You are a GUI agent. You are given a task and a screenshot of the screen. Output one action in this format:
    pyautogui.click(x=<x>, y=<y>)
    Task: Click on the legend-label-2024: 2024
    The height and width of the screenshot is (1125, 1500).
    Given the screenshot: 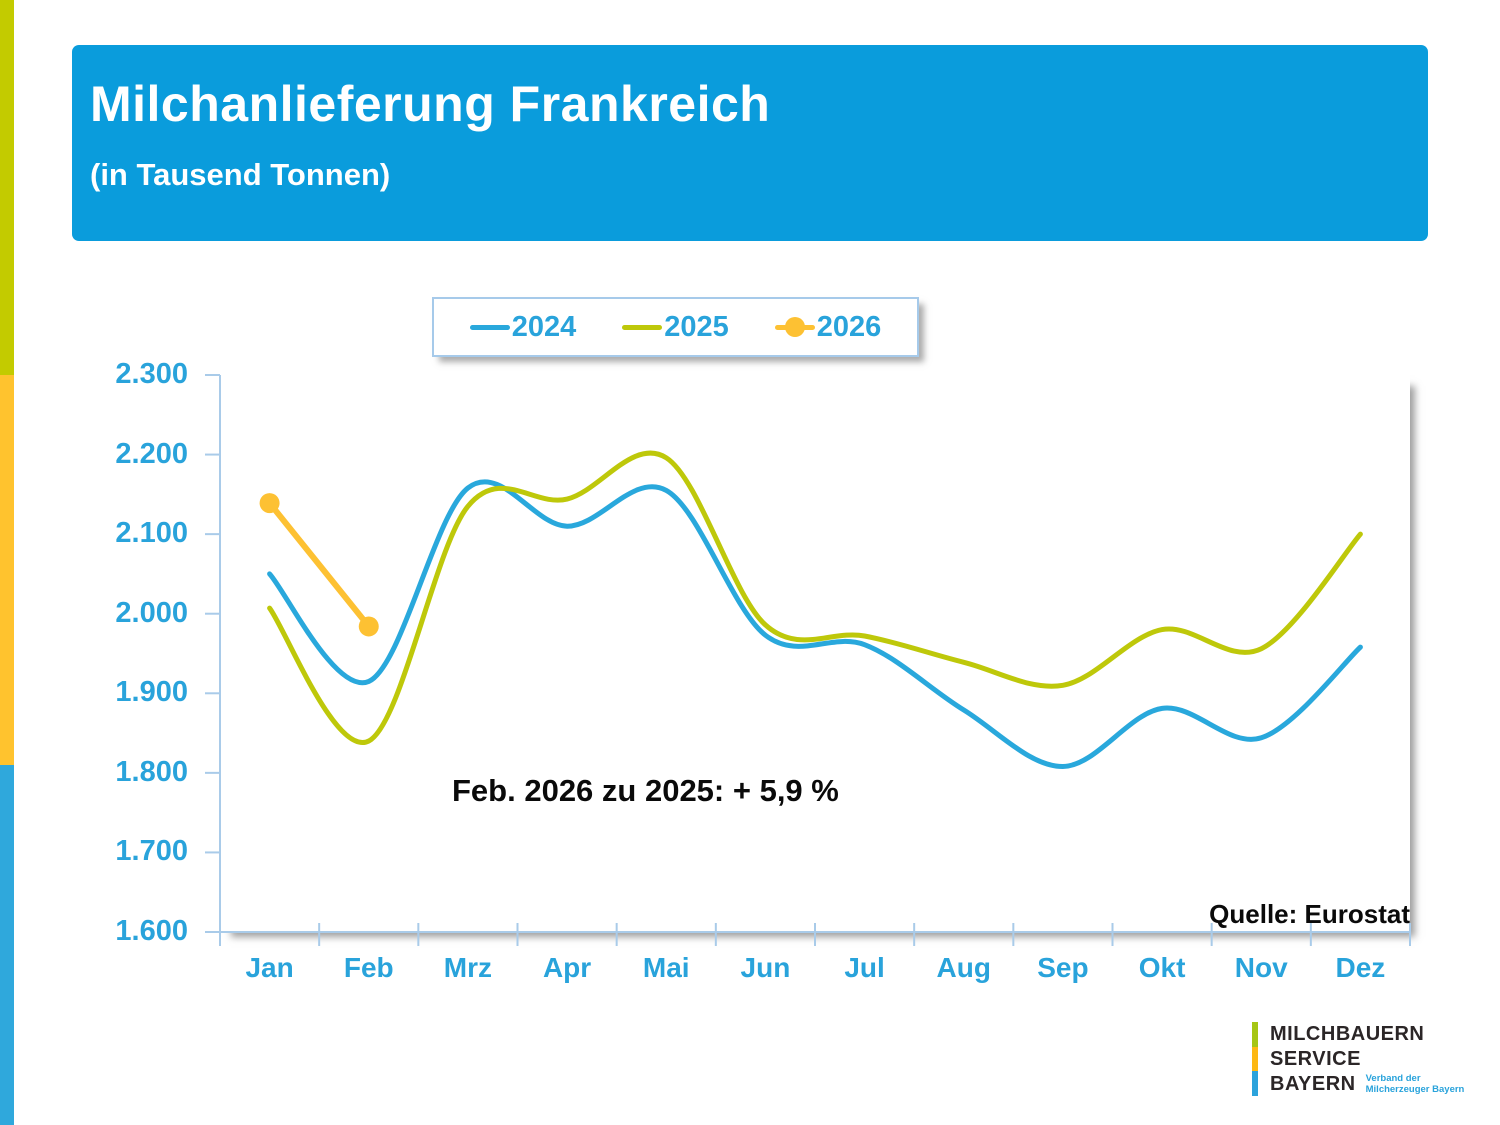 What is the action you would take?
    pyautogui.click(x=544, y=326)
    